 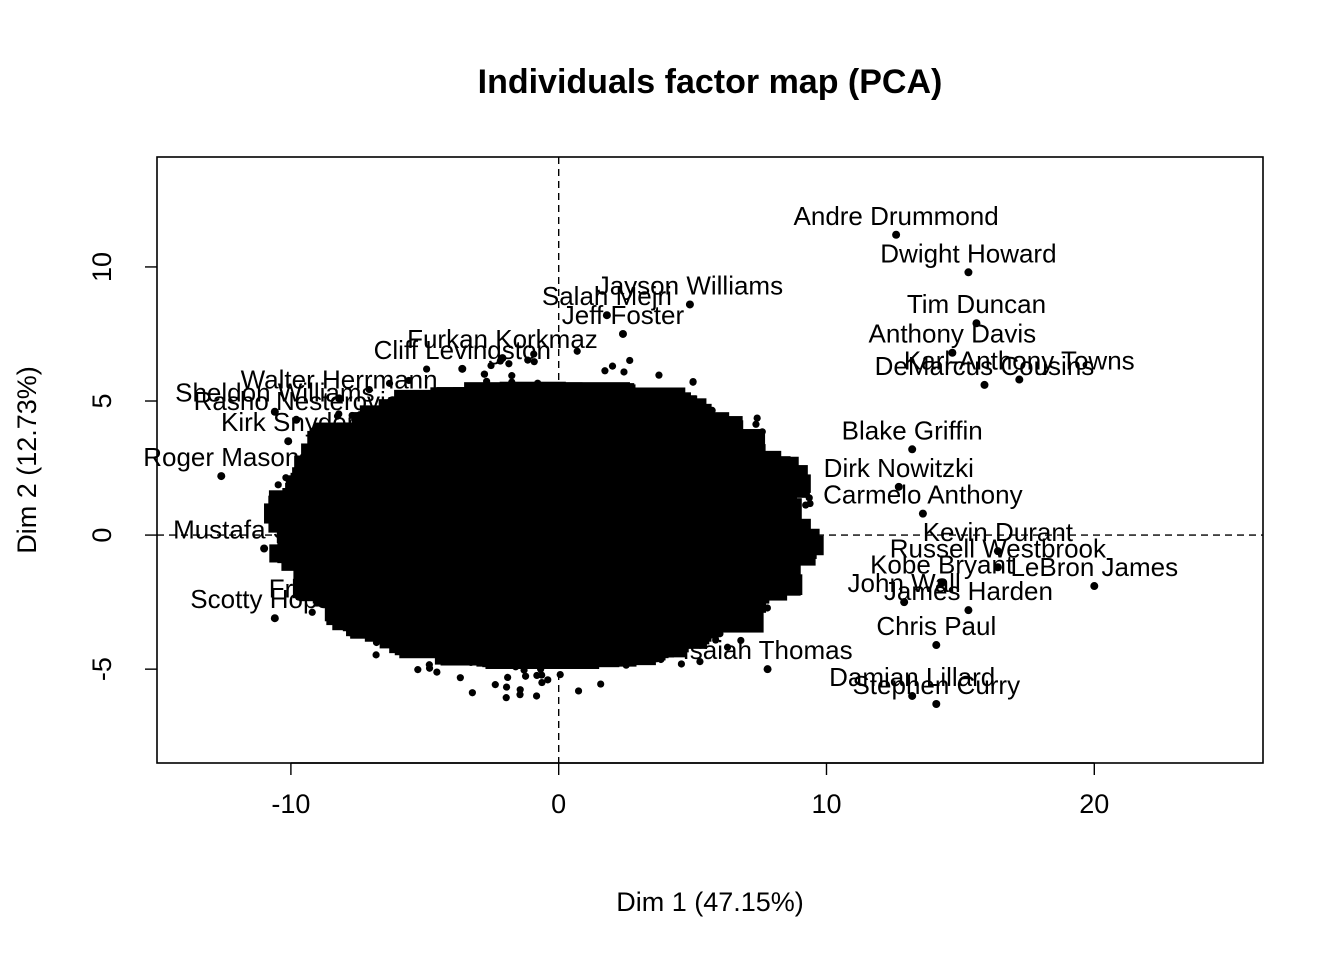 What do you see at coordinates (102, 400) in the screenshot?
I see `y-tick-label: 5` at bounding box center [102, 400].